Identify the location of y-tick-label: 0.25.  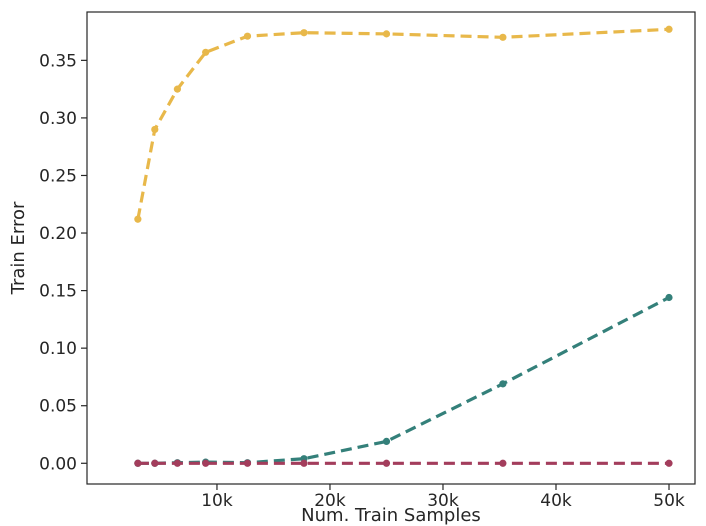
(58, 176).